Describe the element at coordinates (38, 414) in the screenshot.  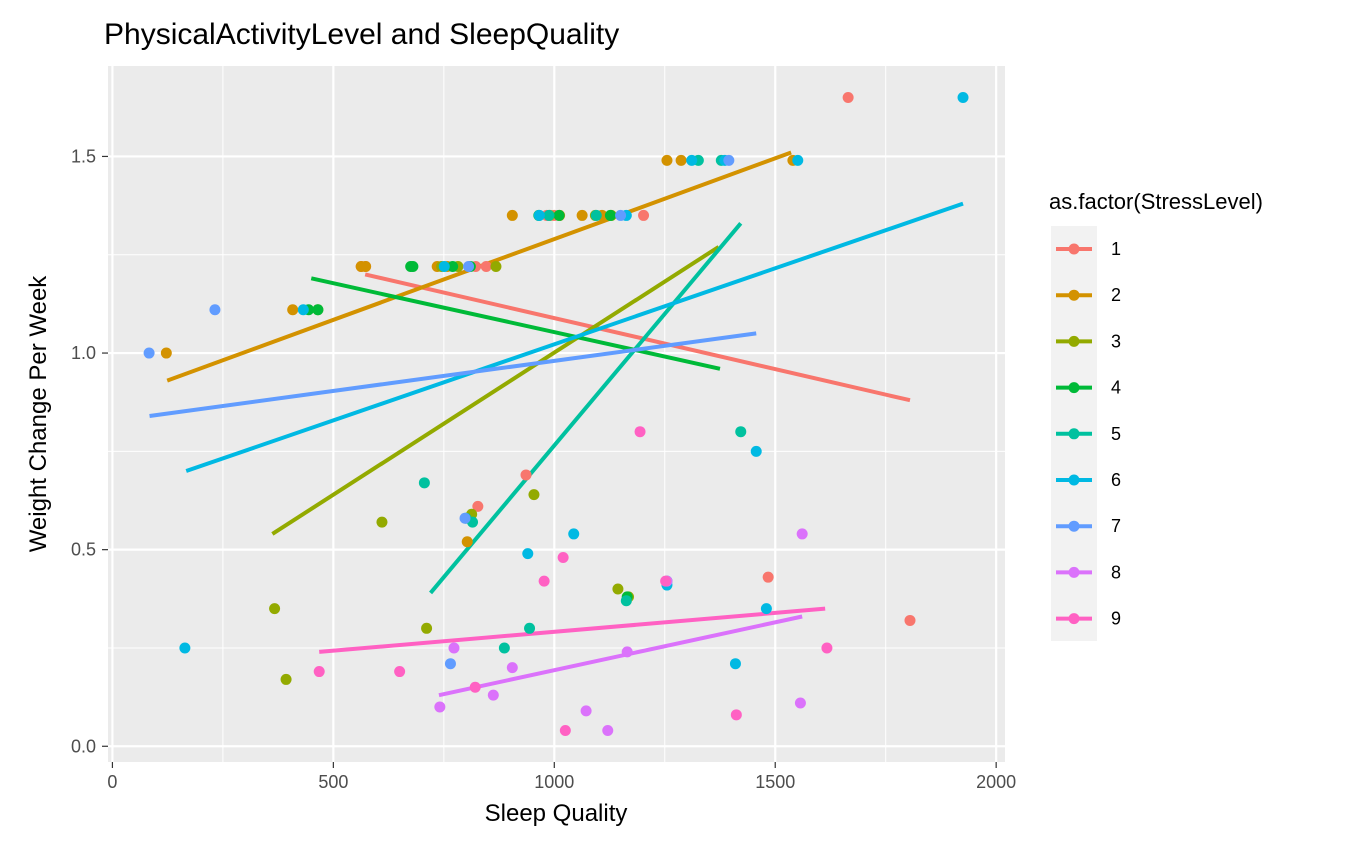
I see `y-axis-title: Weight Change Per Week` at that location.